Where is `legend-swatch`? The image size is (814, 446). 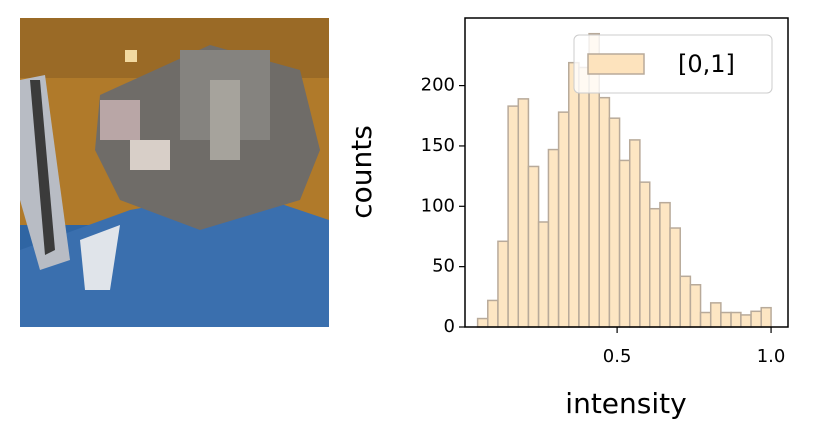
legend-swatch is located at coordinates (616, 64).